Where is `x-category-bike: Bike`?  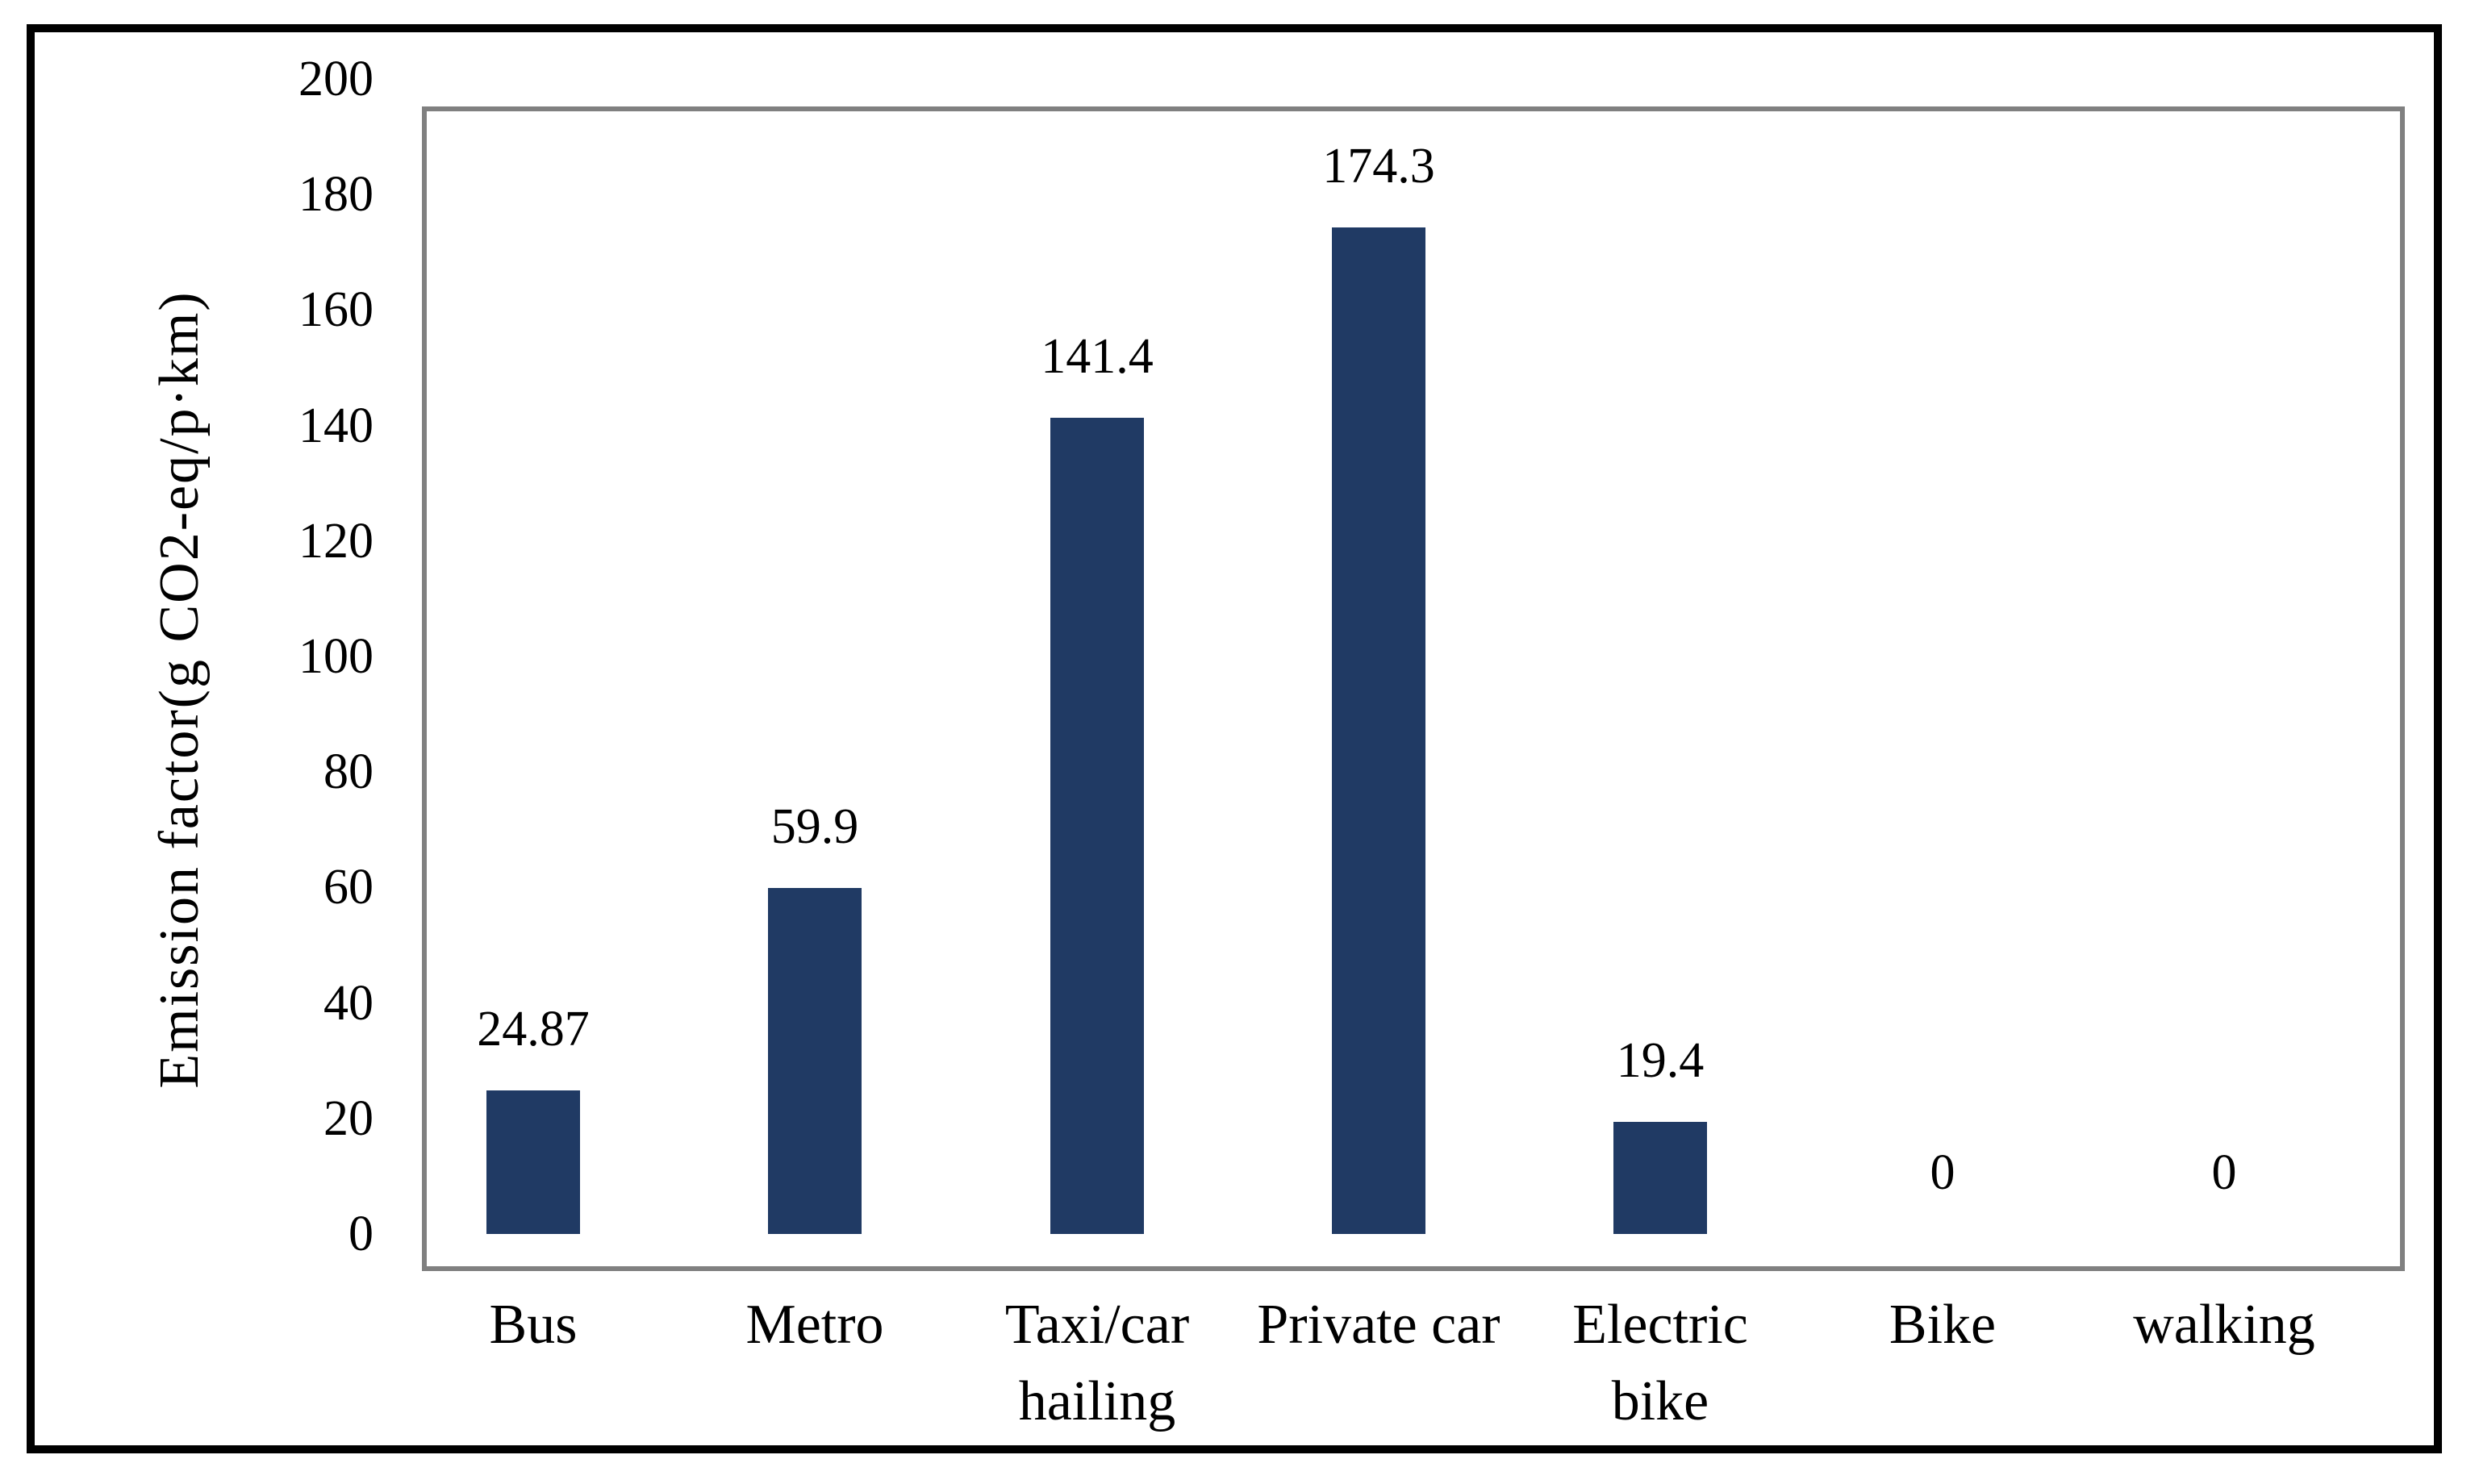 x-category-bike: Bike is located at coordinates (1942, 1324).